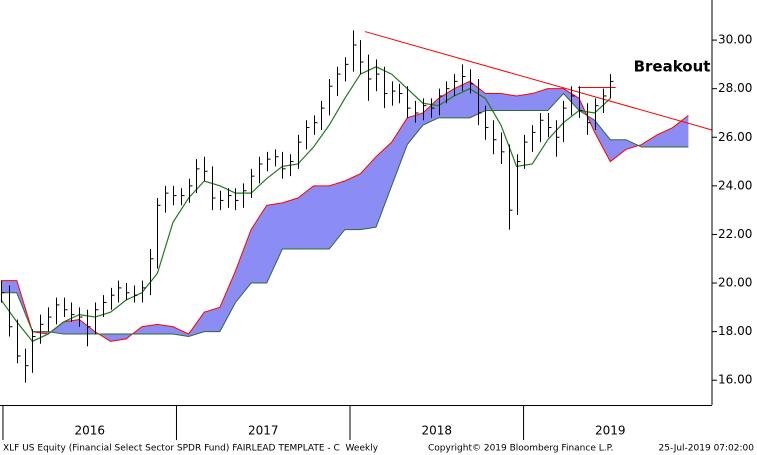 The height and width of the screenshot is (455, 757). What do you see at coordinates (735, 283) in the screenshot?
I see `y-tick-label: 20.00` at bounding box center [735, 283].